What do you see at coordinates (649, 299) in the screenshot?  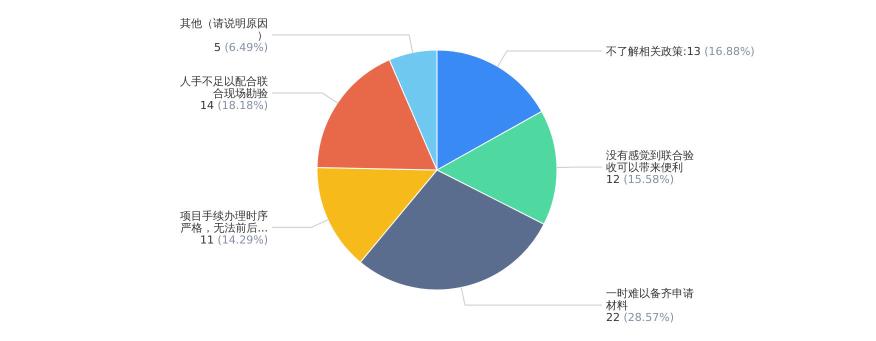 I see `slice-label: 一时难以备齐申请材料` at bounding box center [649, 299].